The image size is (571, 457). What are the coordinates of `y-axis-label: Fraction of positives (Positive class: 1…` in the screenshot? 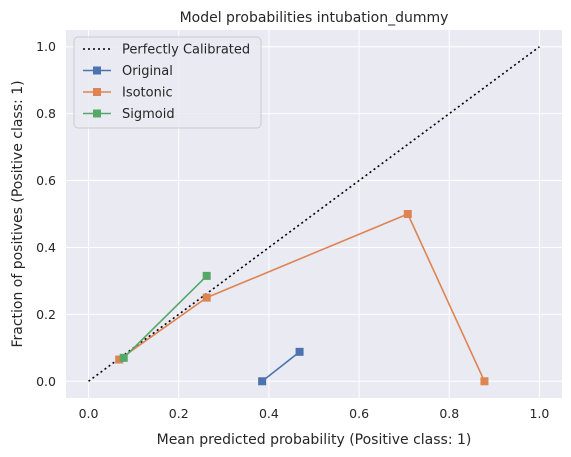 It's located at (18, 213).